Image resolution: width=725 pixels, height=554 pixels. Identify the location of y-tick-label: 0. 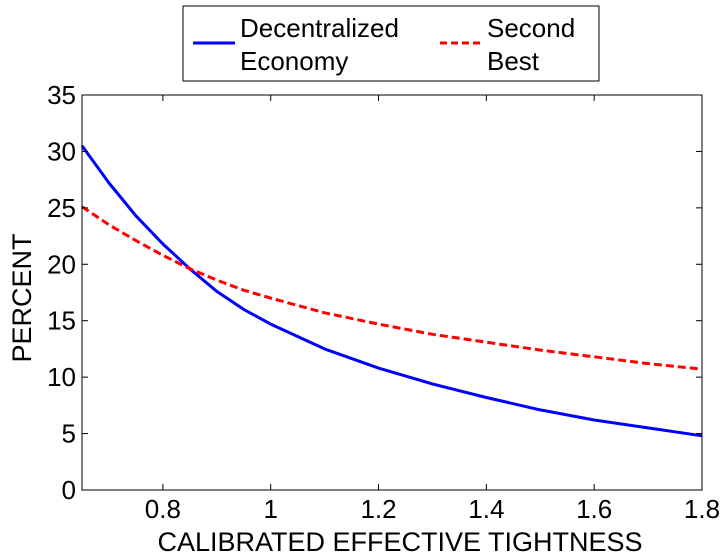
(69, 490).